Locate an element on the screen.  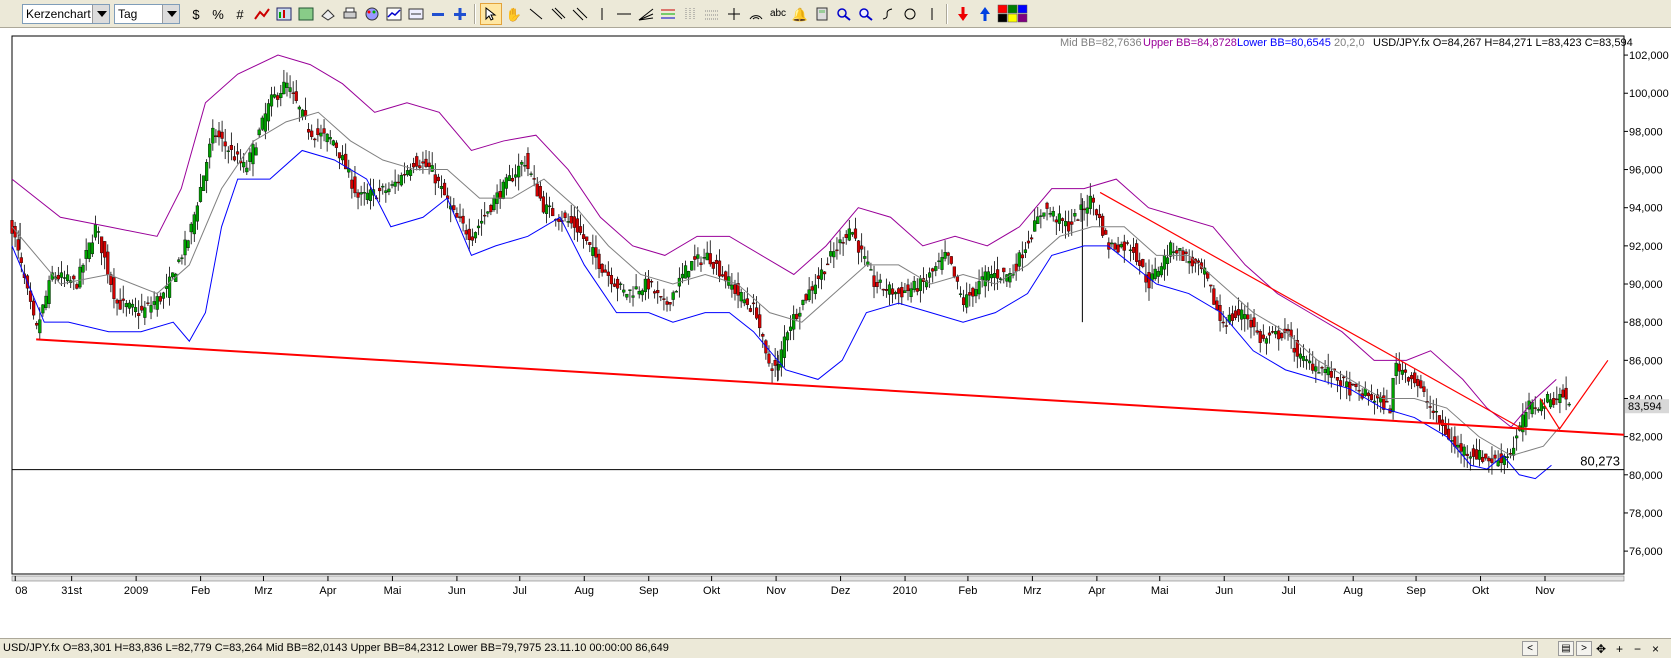
cursor-line-icon is located at coordinates (932, 14).